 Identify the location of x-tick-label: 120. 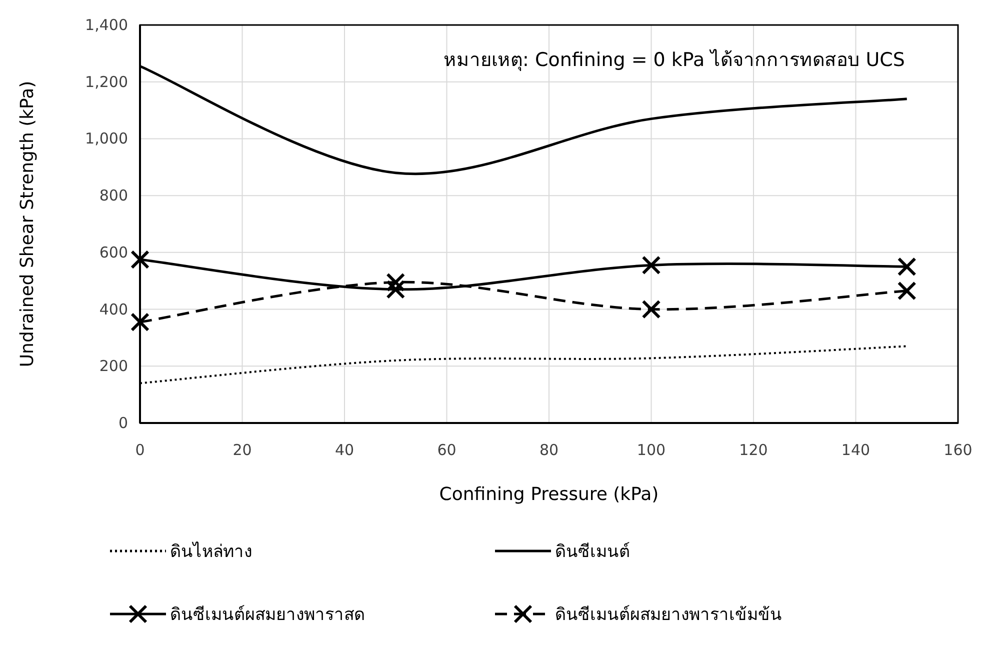
(753, 450).